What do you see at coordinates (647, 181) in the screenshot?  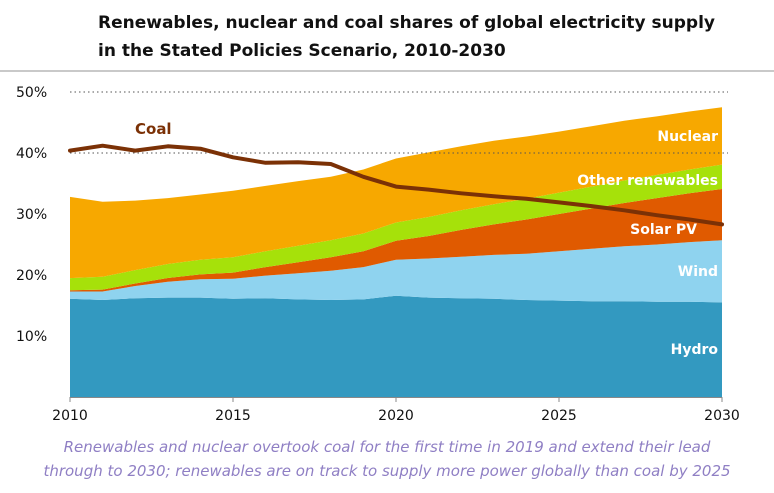 I see `label-other-renewables: Other renewables` at bounding box center [647, 181].